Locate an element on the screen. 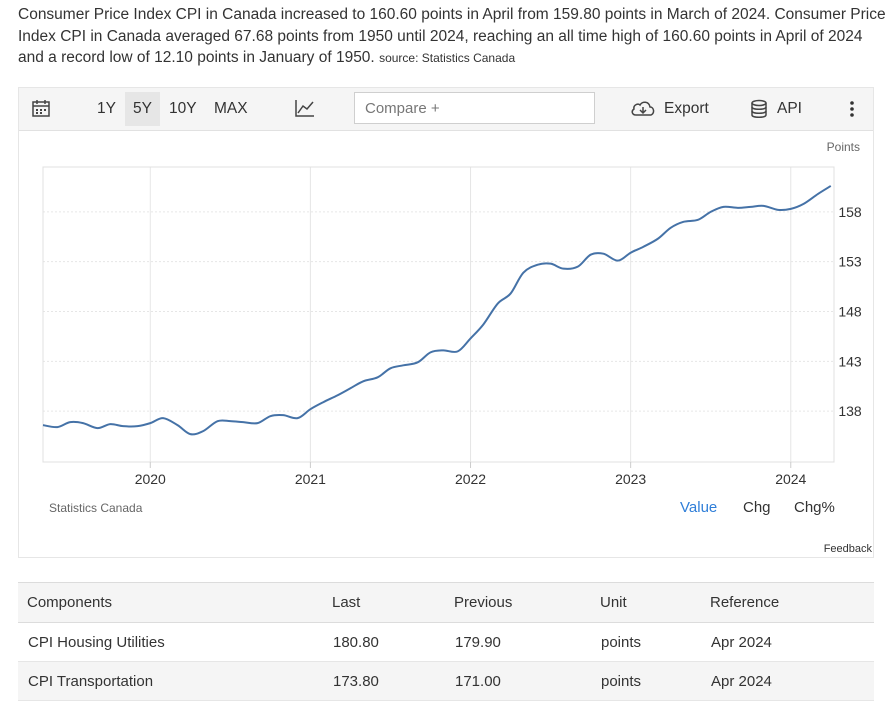 The width and height of the screenshot is (894, 712). feedback-link: Feedback is located at coordinates (847, 549).